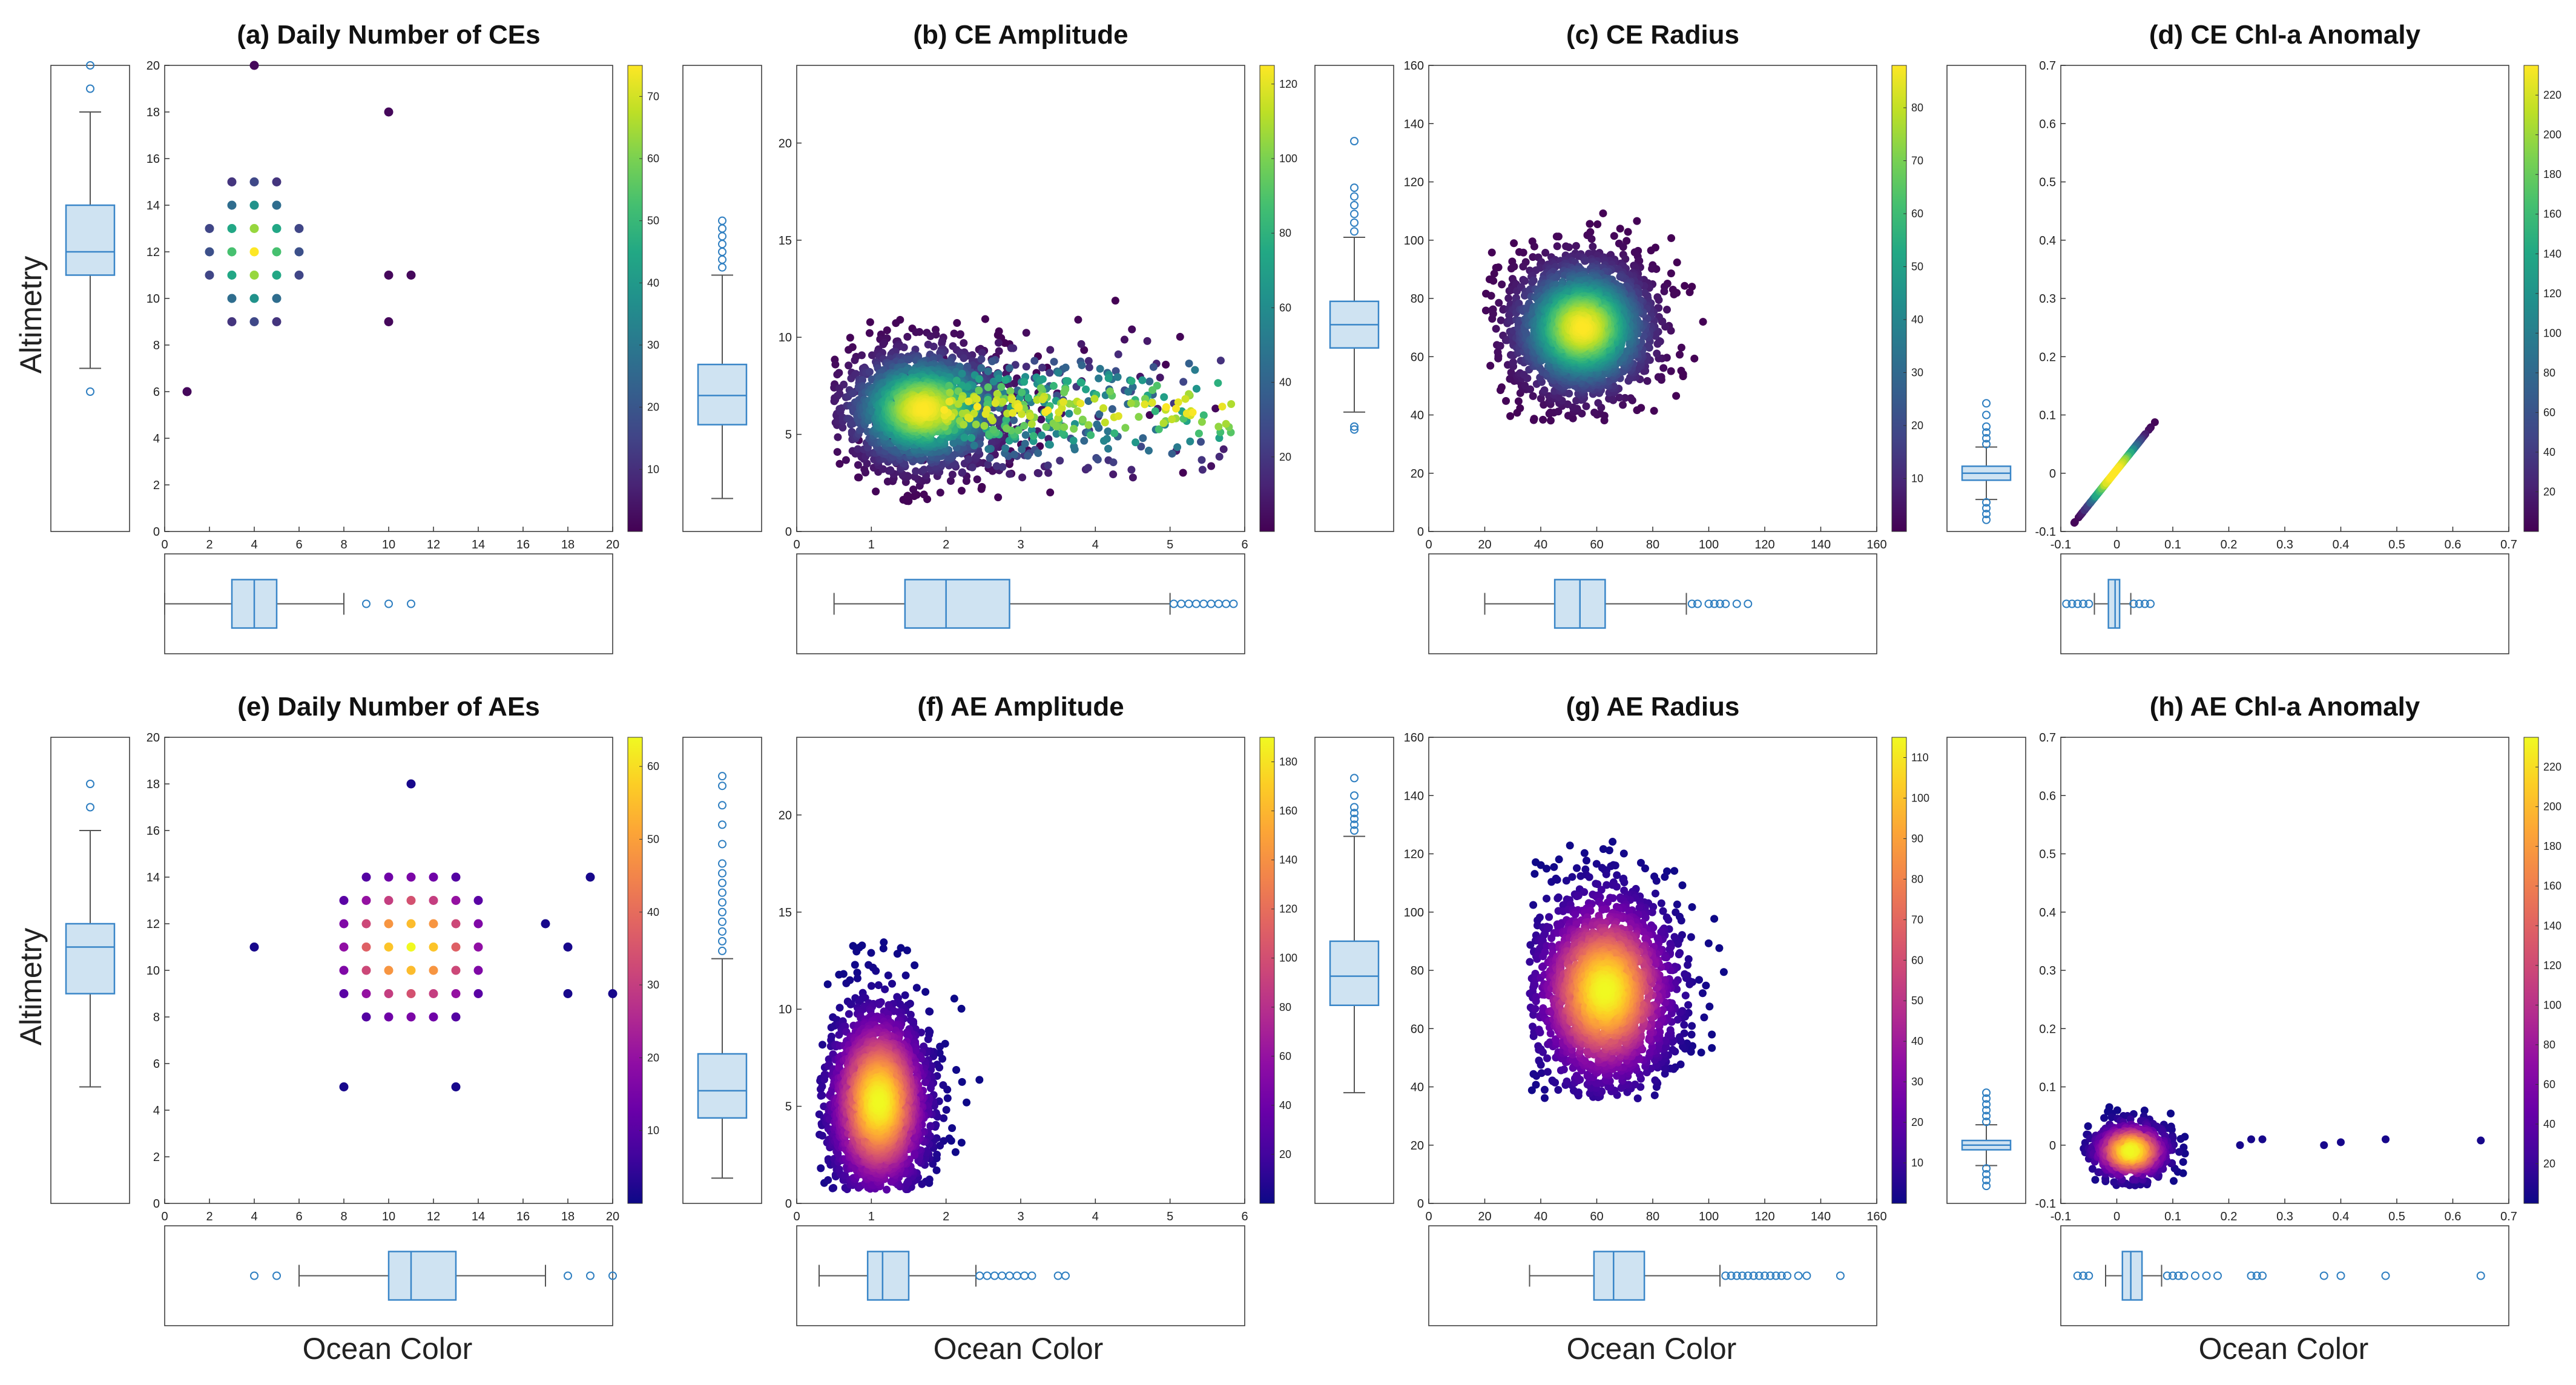 This screenshot has height=1385, width=2576. What do you see at coordinates (299, 228) in the screenshot?
I see `scatter-points` at bounding box center [299, 228].